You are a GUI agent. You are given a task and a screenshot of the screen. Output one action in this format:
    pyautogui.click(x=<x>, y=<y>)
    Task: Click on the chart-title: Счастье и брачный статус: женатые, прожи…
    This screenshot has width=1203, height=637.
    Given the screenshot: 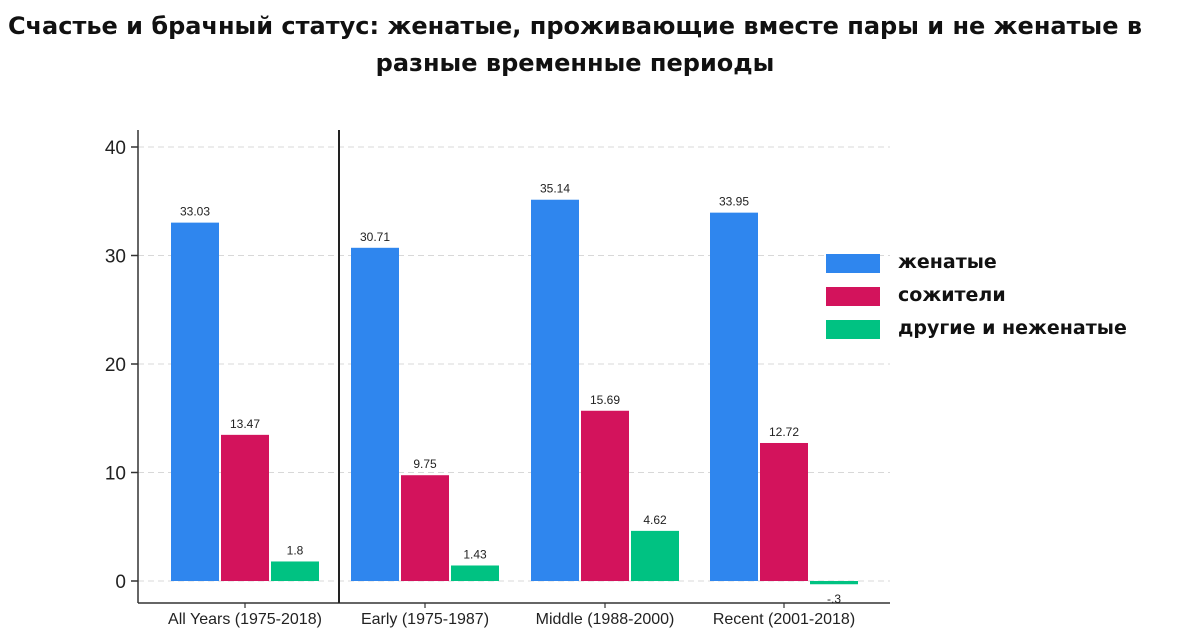 What is the action you would take?
    pyautogui.click(x=575, y=44)
    